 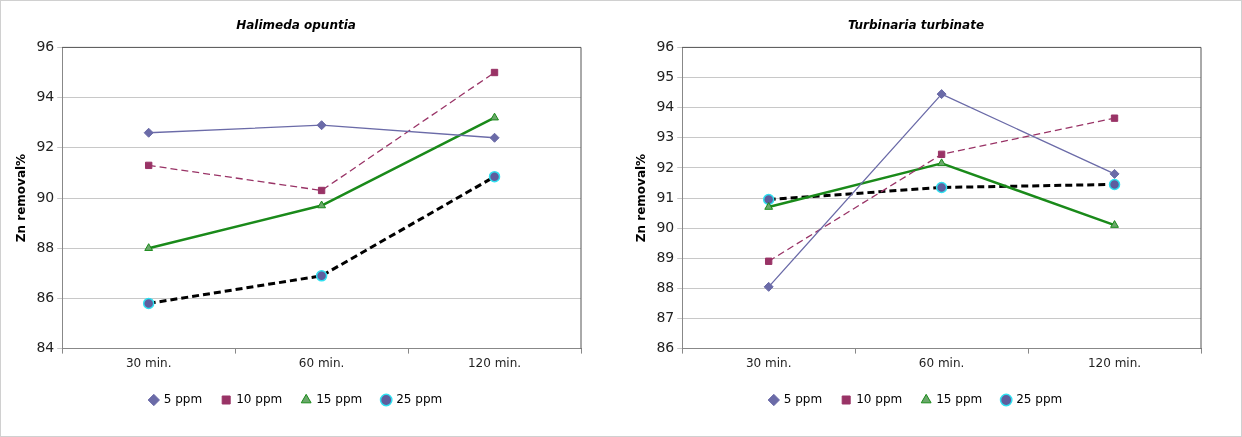 I want to click on y-tick-label: 93, so click(x=665, y=136).